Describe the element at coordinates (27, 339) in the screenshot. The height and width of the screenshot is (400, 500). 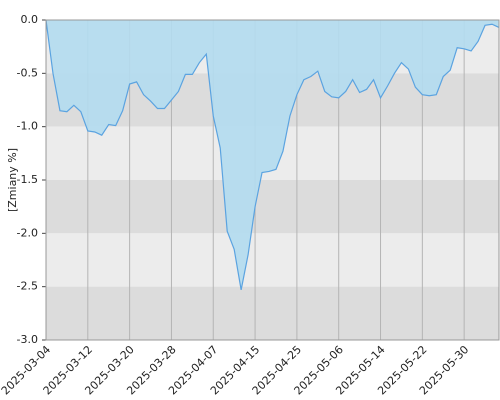
I see `y-tick-label: -3.0` at that location.